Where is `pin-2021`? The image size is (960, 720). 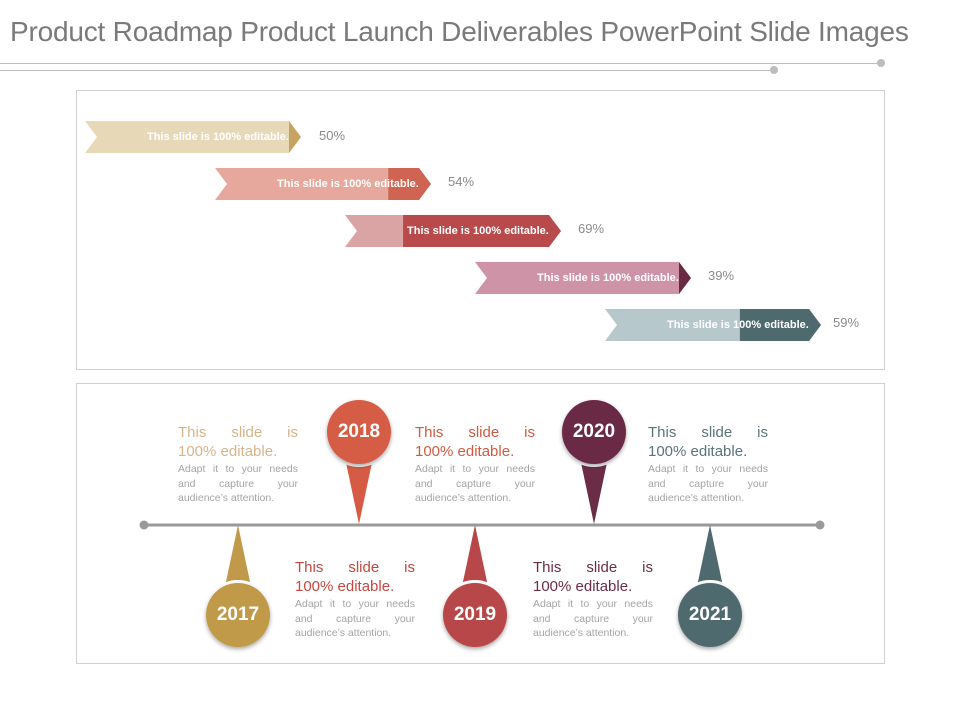 pin-2021 is located at coordinates (710, 587).